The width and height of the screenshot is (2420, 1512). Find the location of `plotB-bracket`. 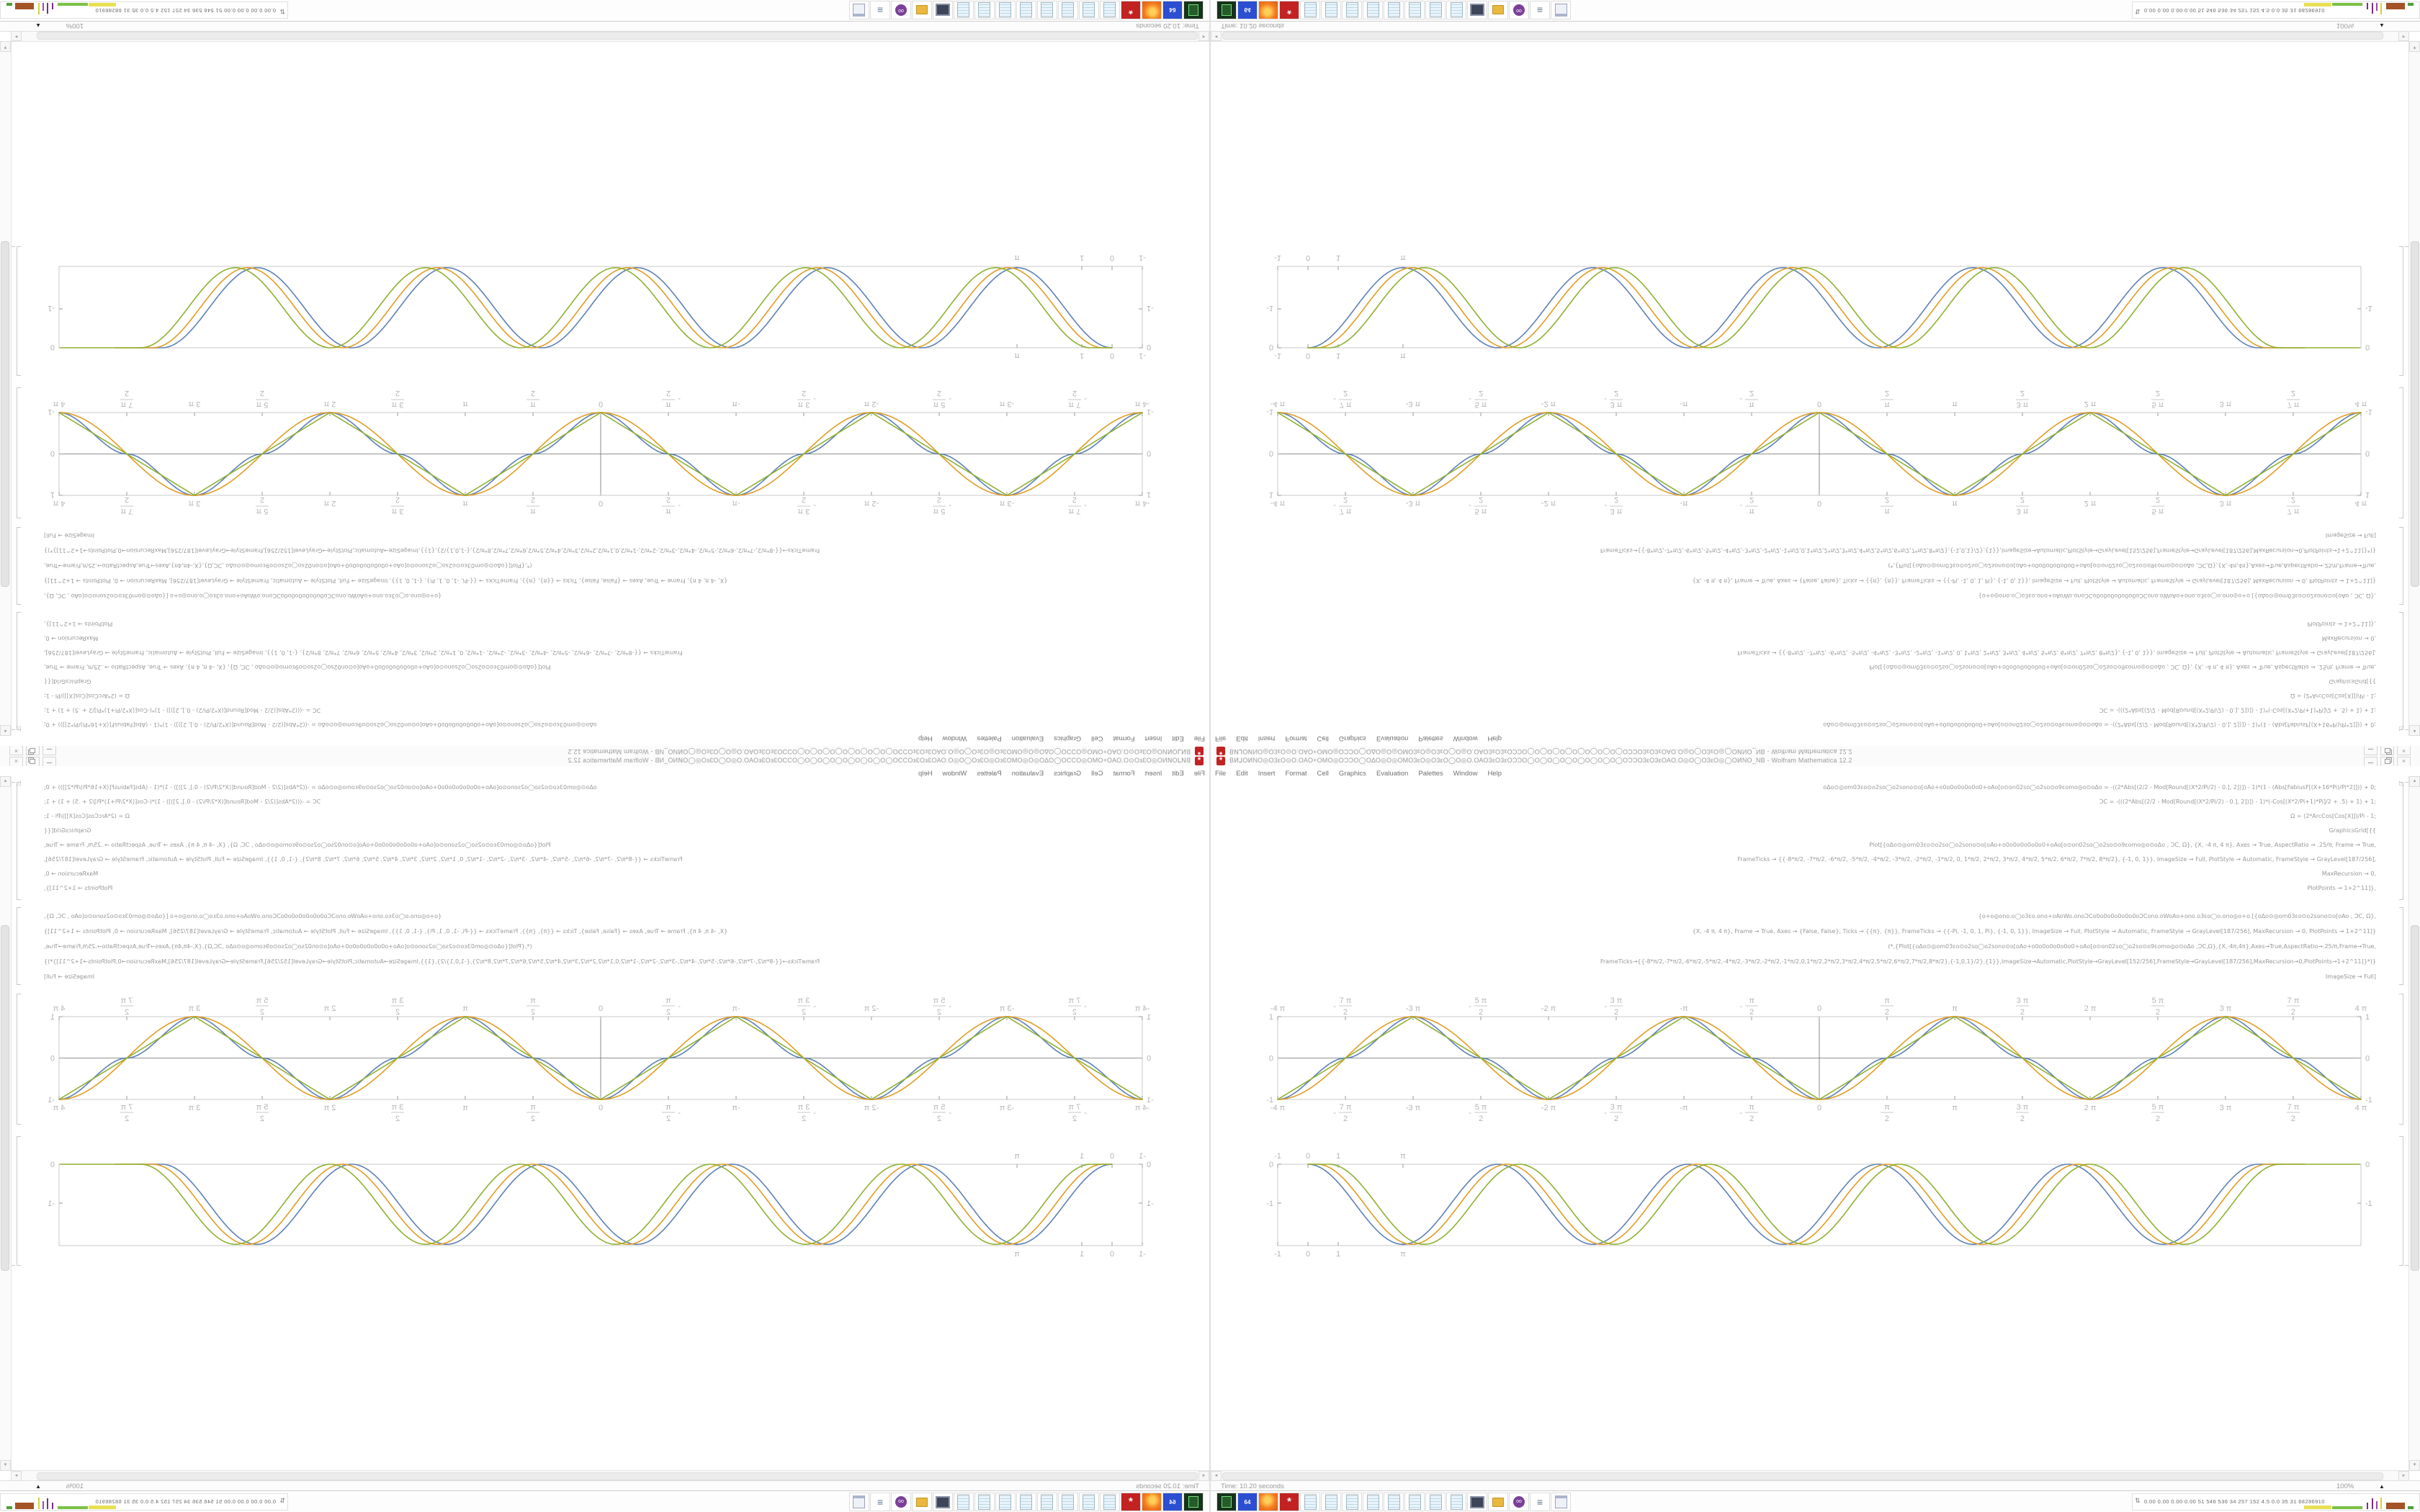

plotB-bracket is located at coordinates (19, 1201).